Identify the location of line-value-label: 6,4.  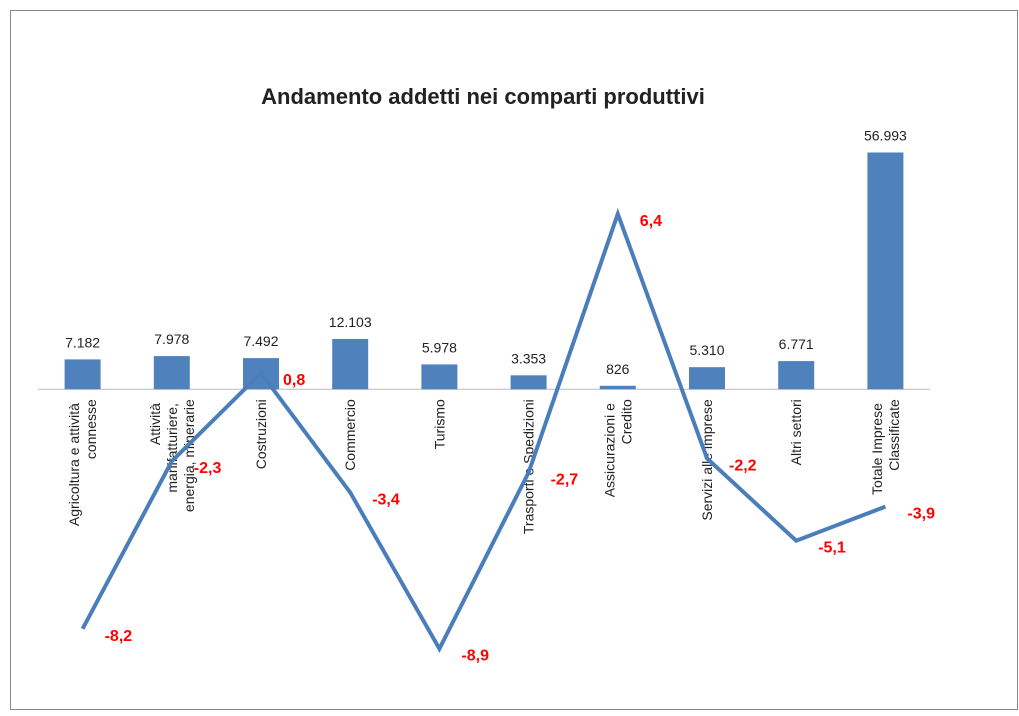
(651, 221).